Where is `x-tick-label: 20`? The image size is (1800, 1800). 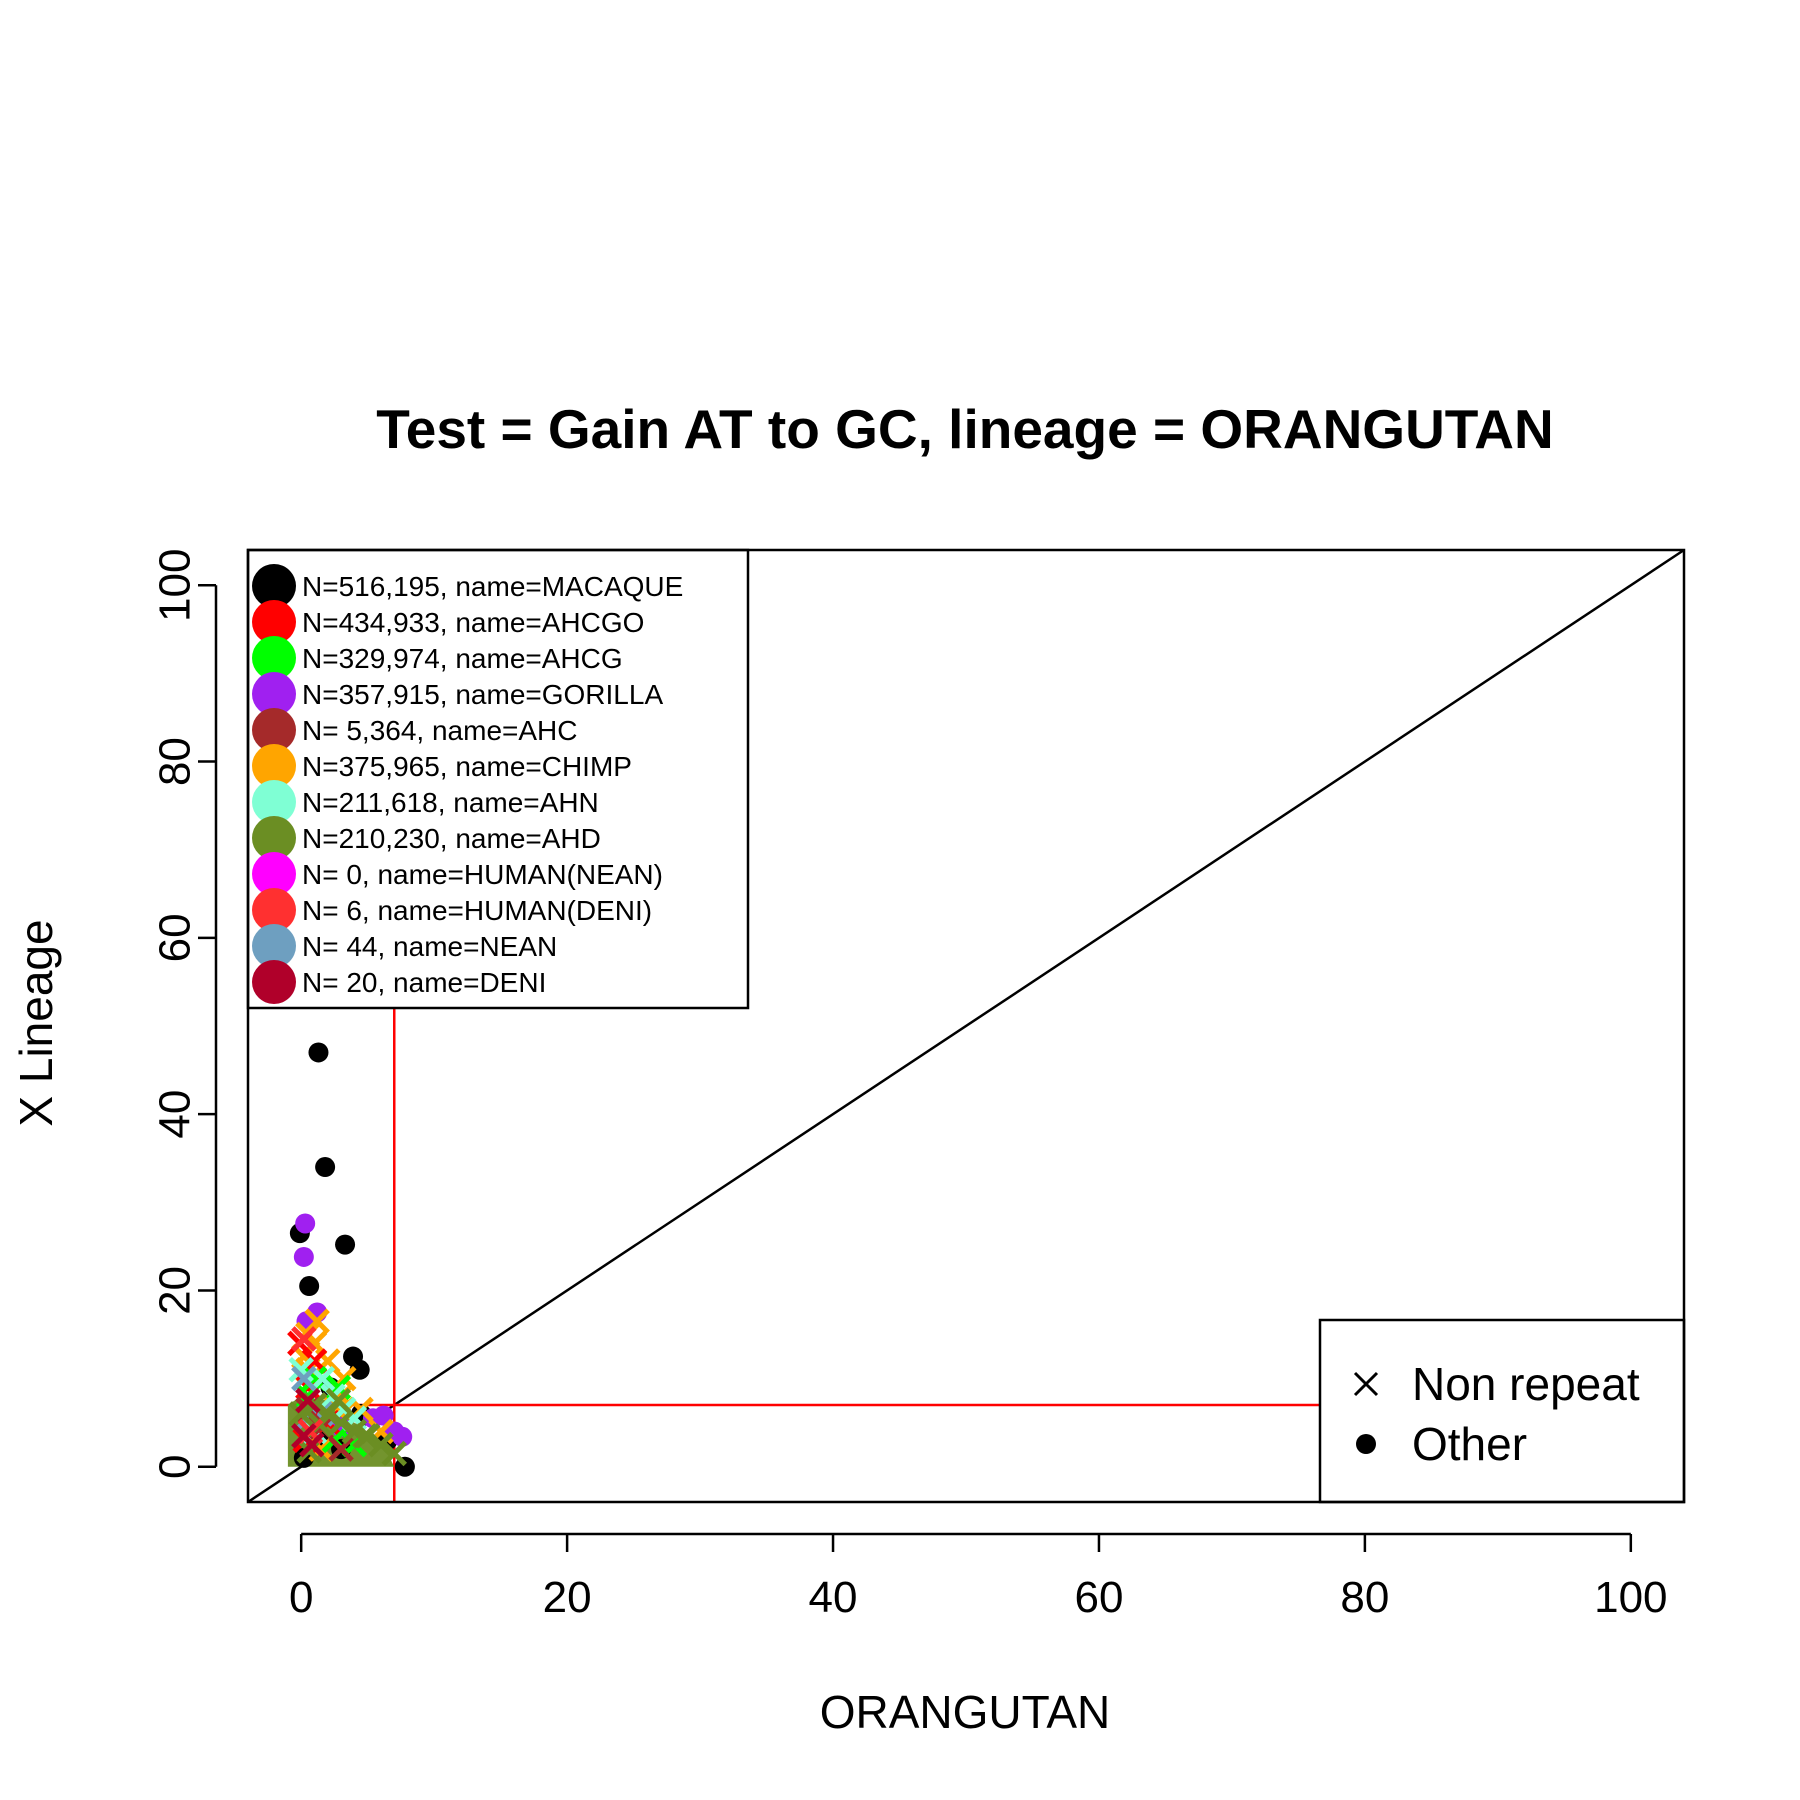 x-tick-label: 20 is located at coordinates (567, 1597).